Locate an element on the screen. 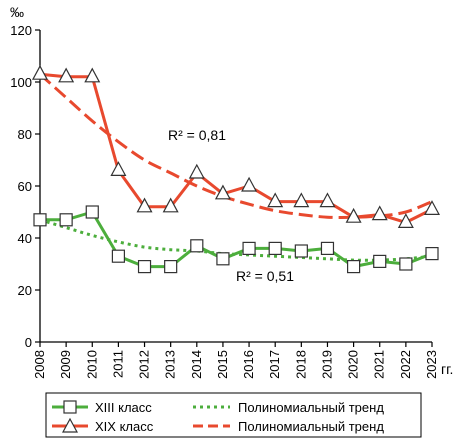  y-tick-label: 80 is located at coordinates (25, 134).